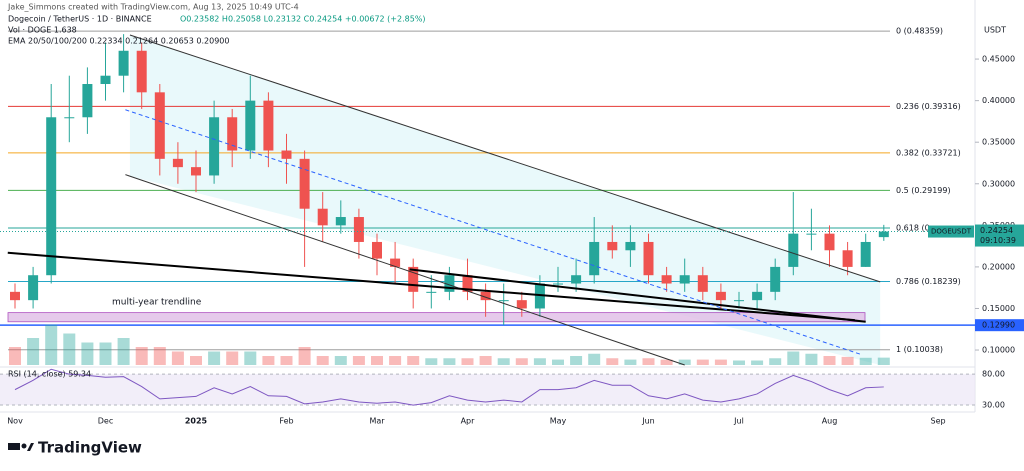 Image resolution: width=1024 pixels, height=471 pixels. What do you see at coordinates (993, 405) in the screenshot?
I see `rsi-tick-label: 30.00` at bounding box center [993, 405].